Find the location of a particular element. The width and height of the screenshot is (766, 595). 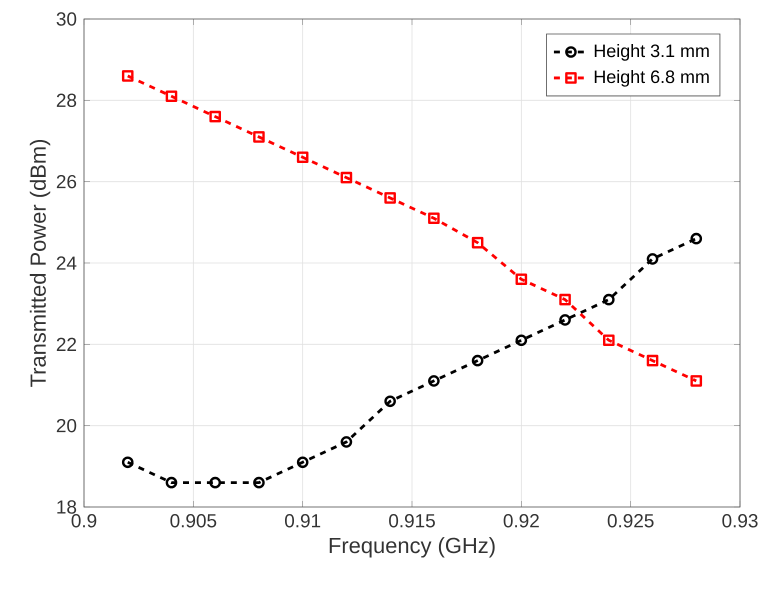

y-tick-label: 22 is located at coordinates (66, 344).